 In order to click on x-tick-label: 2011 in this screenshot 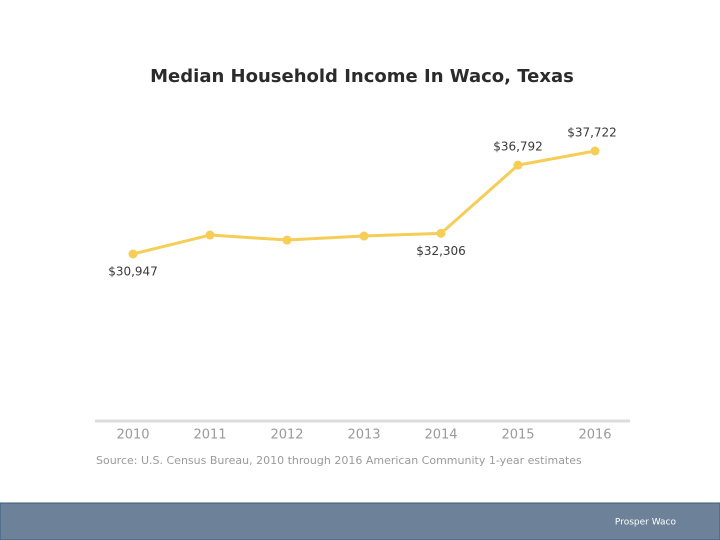, I will do `click(209, 435)`.